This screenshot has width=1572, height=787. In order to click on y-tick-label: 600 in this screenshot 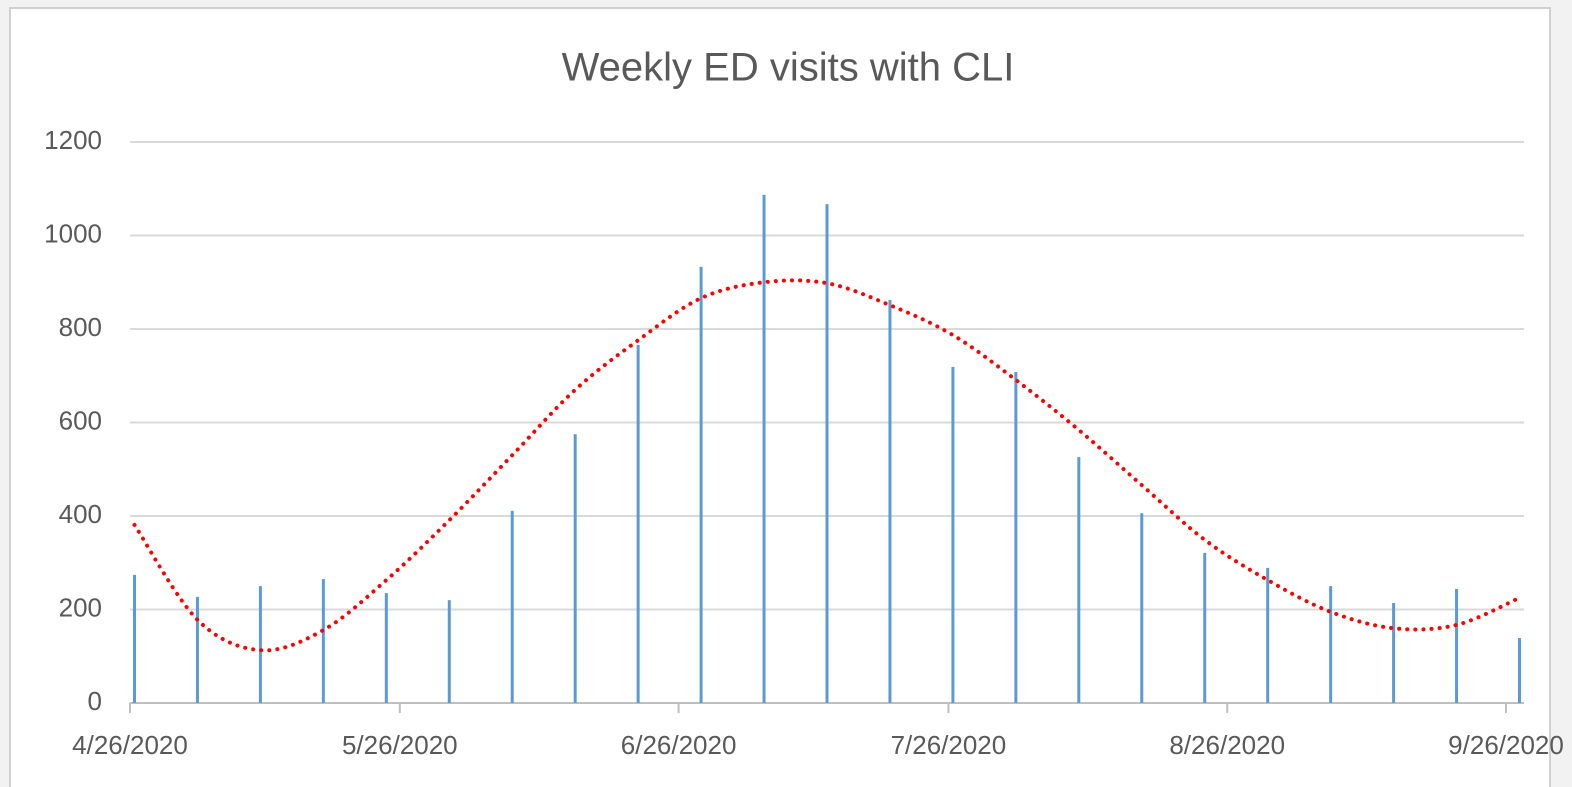, I will do `click(80, 420)`.